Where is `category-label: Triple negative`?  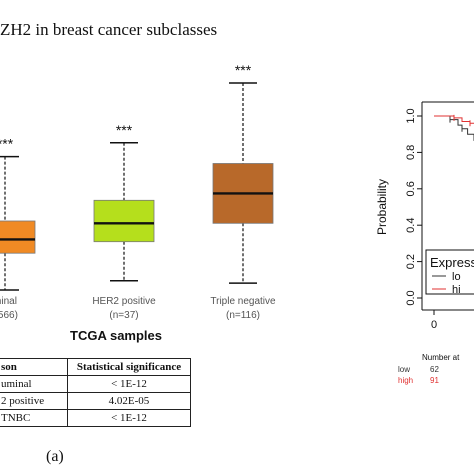 category-label: Triple negative is located at coordinates (243, 301).